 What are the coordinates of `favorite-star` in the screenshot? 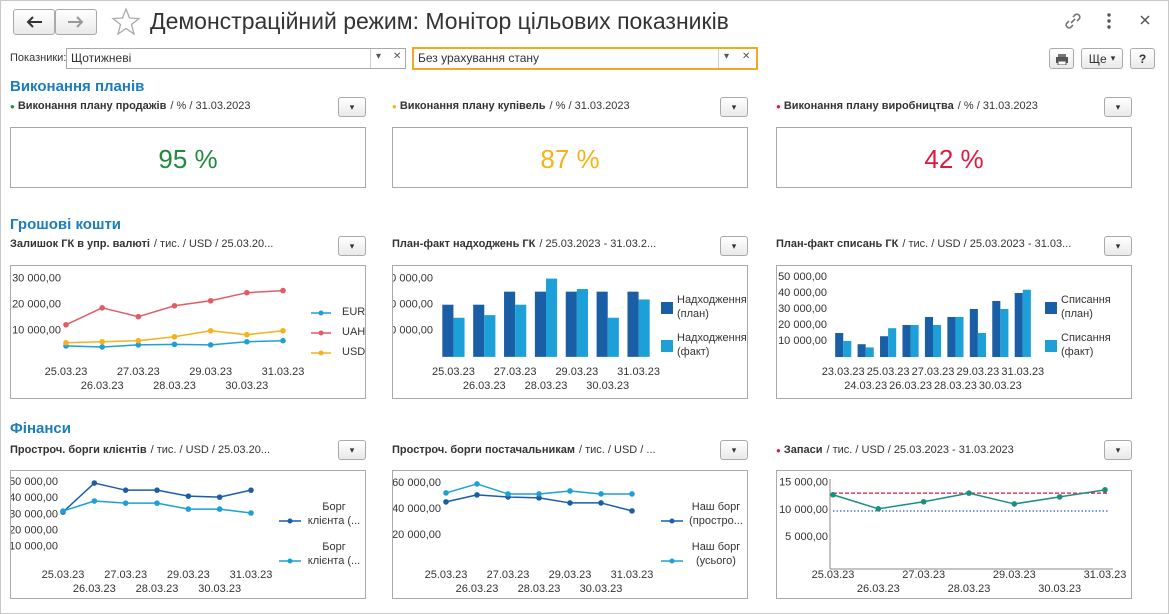 It's located at (126, 22).